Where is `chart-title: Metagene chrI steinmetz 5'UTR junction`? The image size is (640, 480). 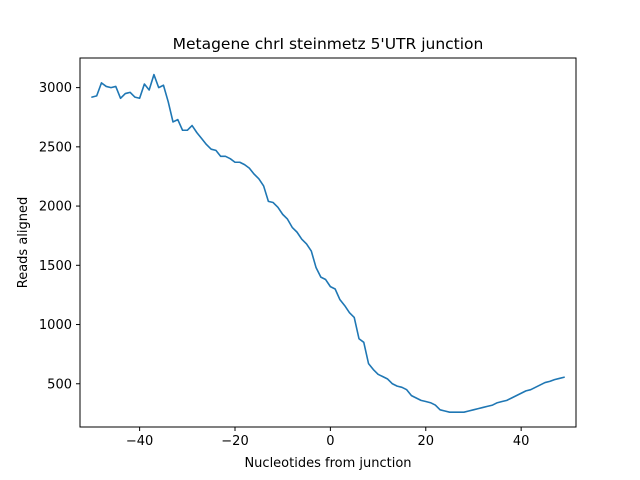 chart-title: Metagene chrI steinmetz 5'UTR junction is located at coordinates (328, 44).